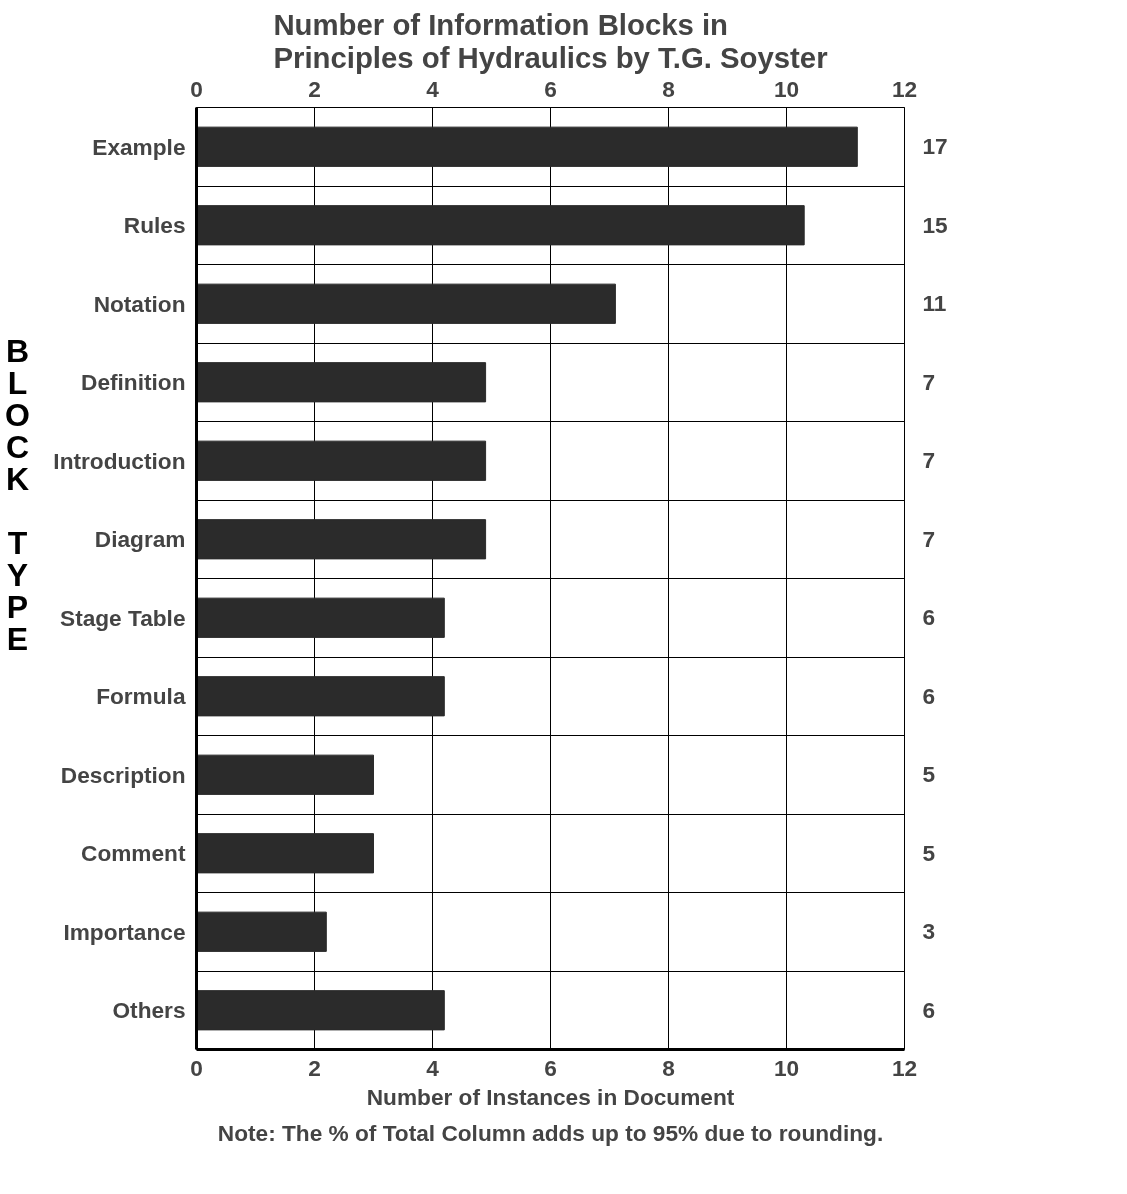 Image resolution: width=1127 pixels, height=1194 pixels. Describe the element at coordinates (149, 1010) in the screenshot. I see `y-tick-label: Others` at that location.